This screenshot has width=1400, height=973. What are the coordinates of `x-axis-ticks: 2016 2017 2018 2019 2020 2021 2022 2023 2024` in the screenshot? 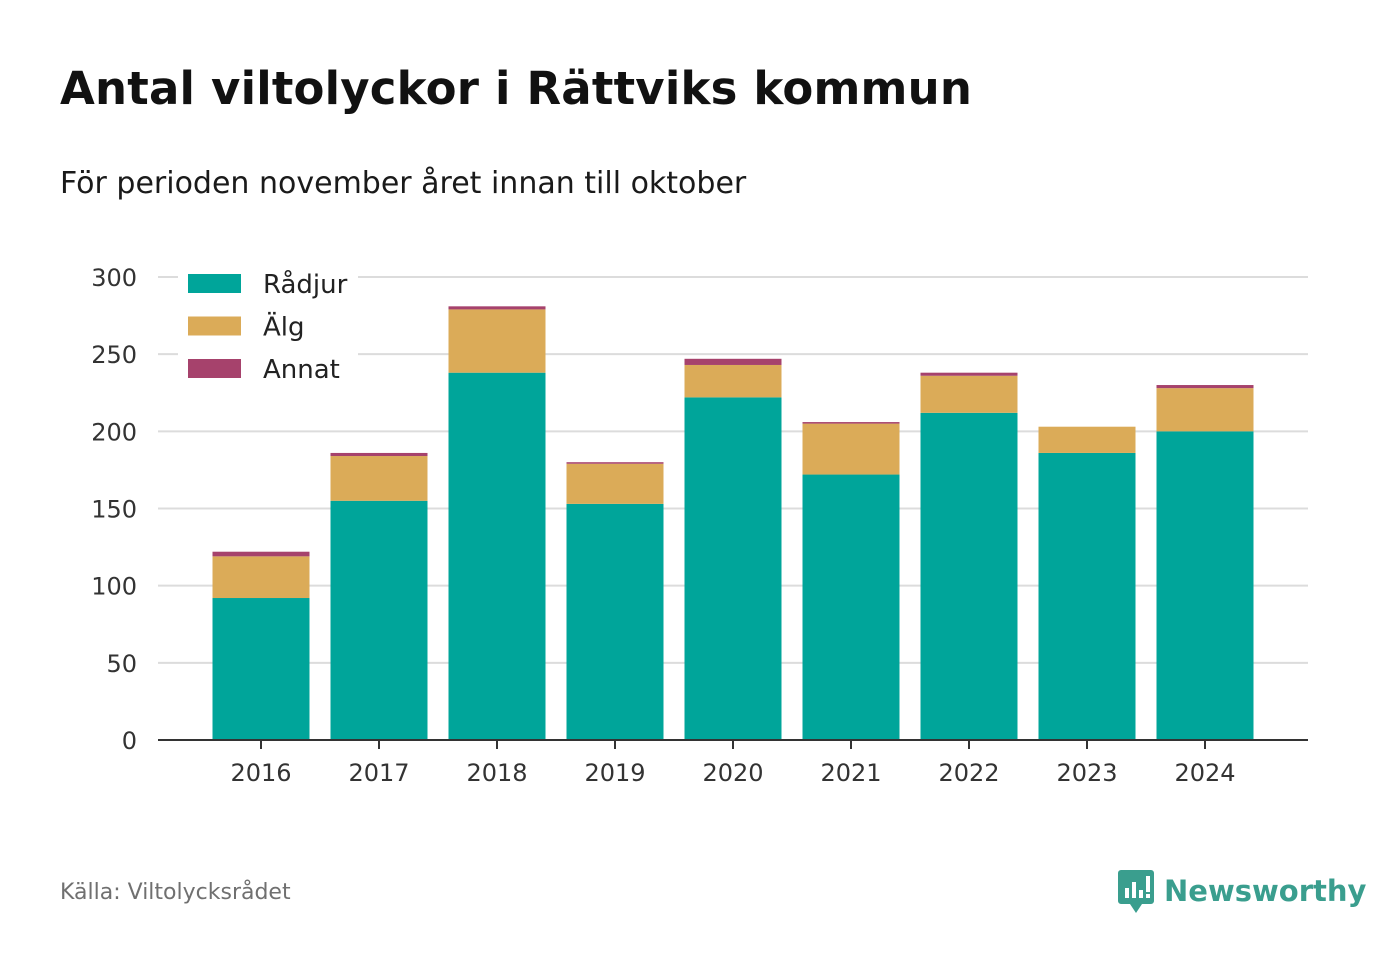 It's located at (733, 763).